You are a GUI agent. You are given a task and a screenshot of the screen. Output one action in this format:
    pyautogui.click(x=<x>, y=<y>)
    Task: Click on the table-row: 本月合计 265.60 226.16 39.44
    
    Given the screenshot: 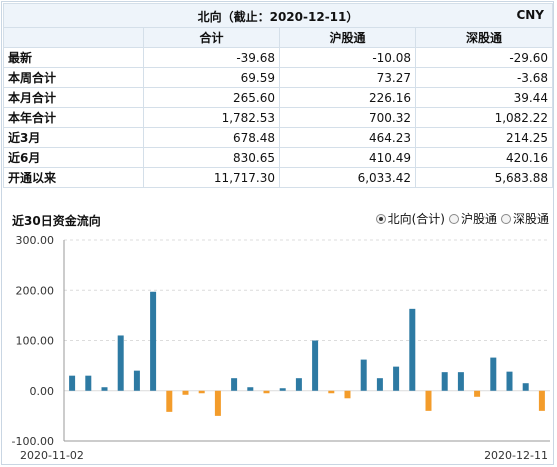 What is the action you would take?
    pyautogui.click(x=278, y=97)
    